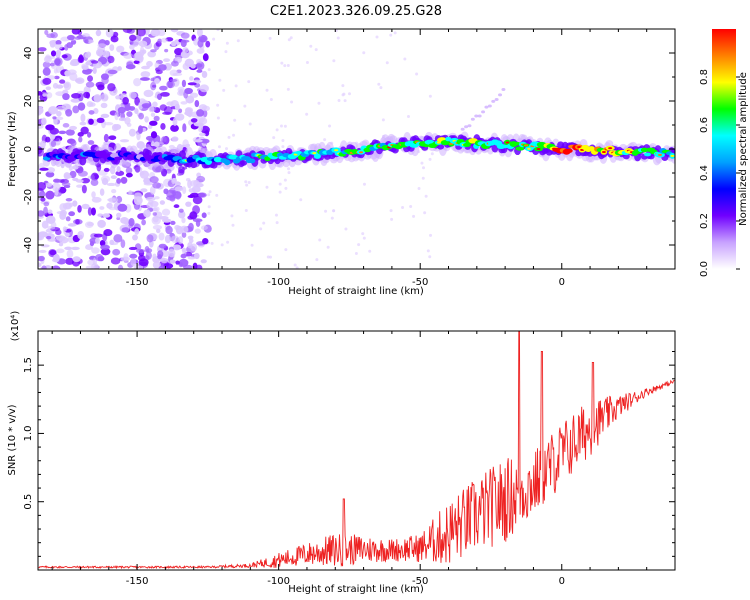  What do you see at coordinates (743, 149) in the screenshot?
I see `colorbar-label: Normalized spectral amplitude` at bounding box center [743, 149].